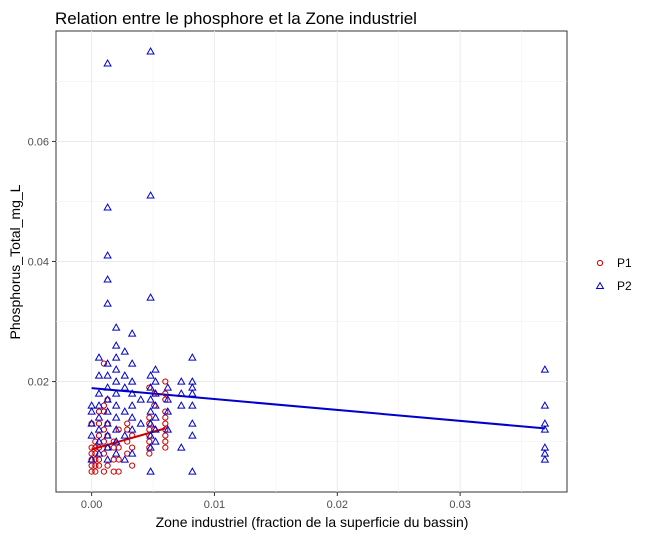 The width and height of the screenshot is (648, 537). What do you see at coordinates (624, 263) in the screenshot?
I see `legend-label: P1` at bounding box center [624, 263].